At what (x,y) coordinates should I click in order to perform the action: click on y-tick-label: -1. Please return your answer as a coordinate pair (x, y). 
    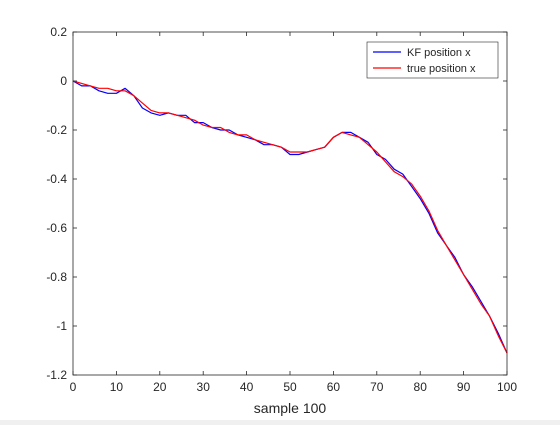
    Looking at the image, I should click on (61, 326).